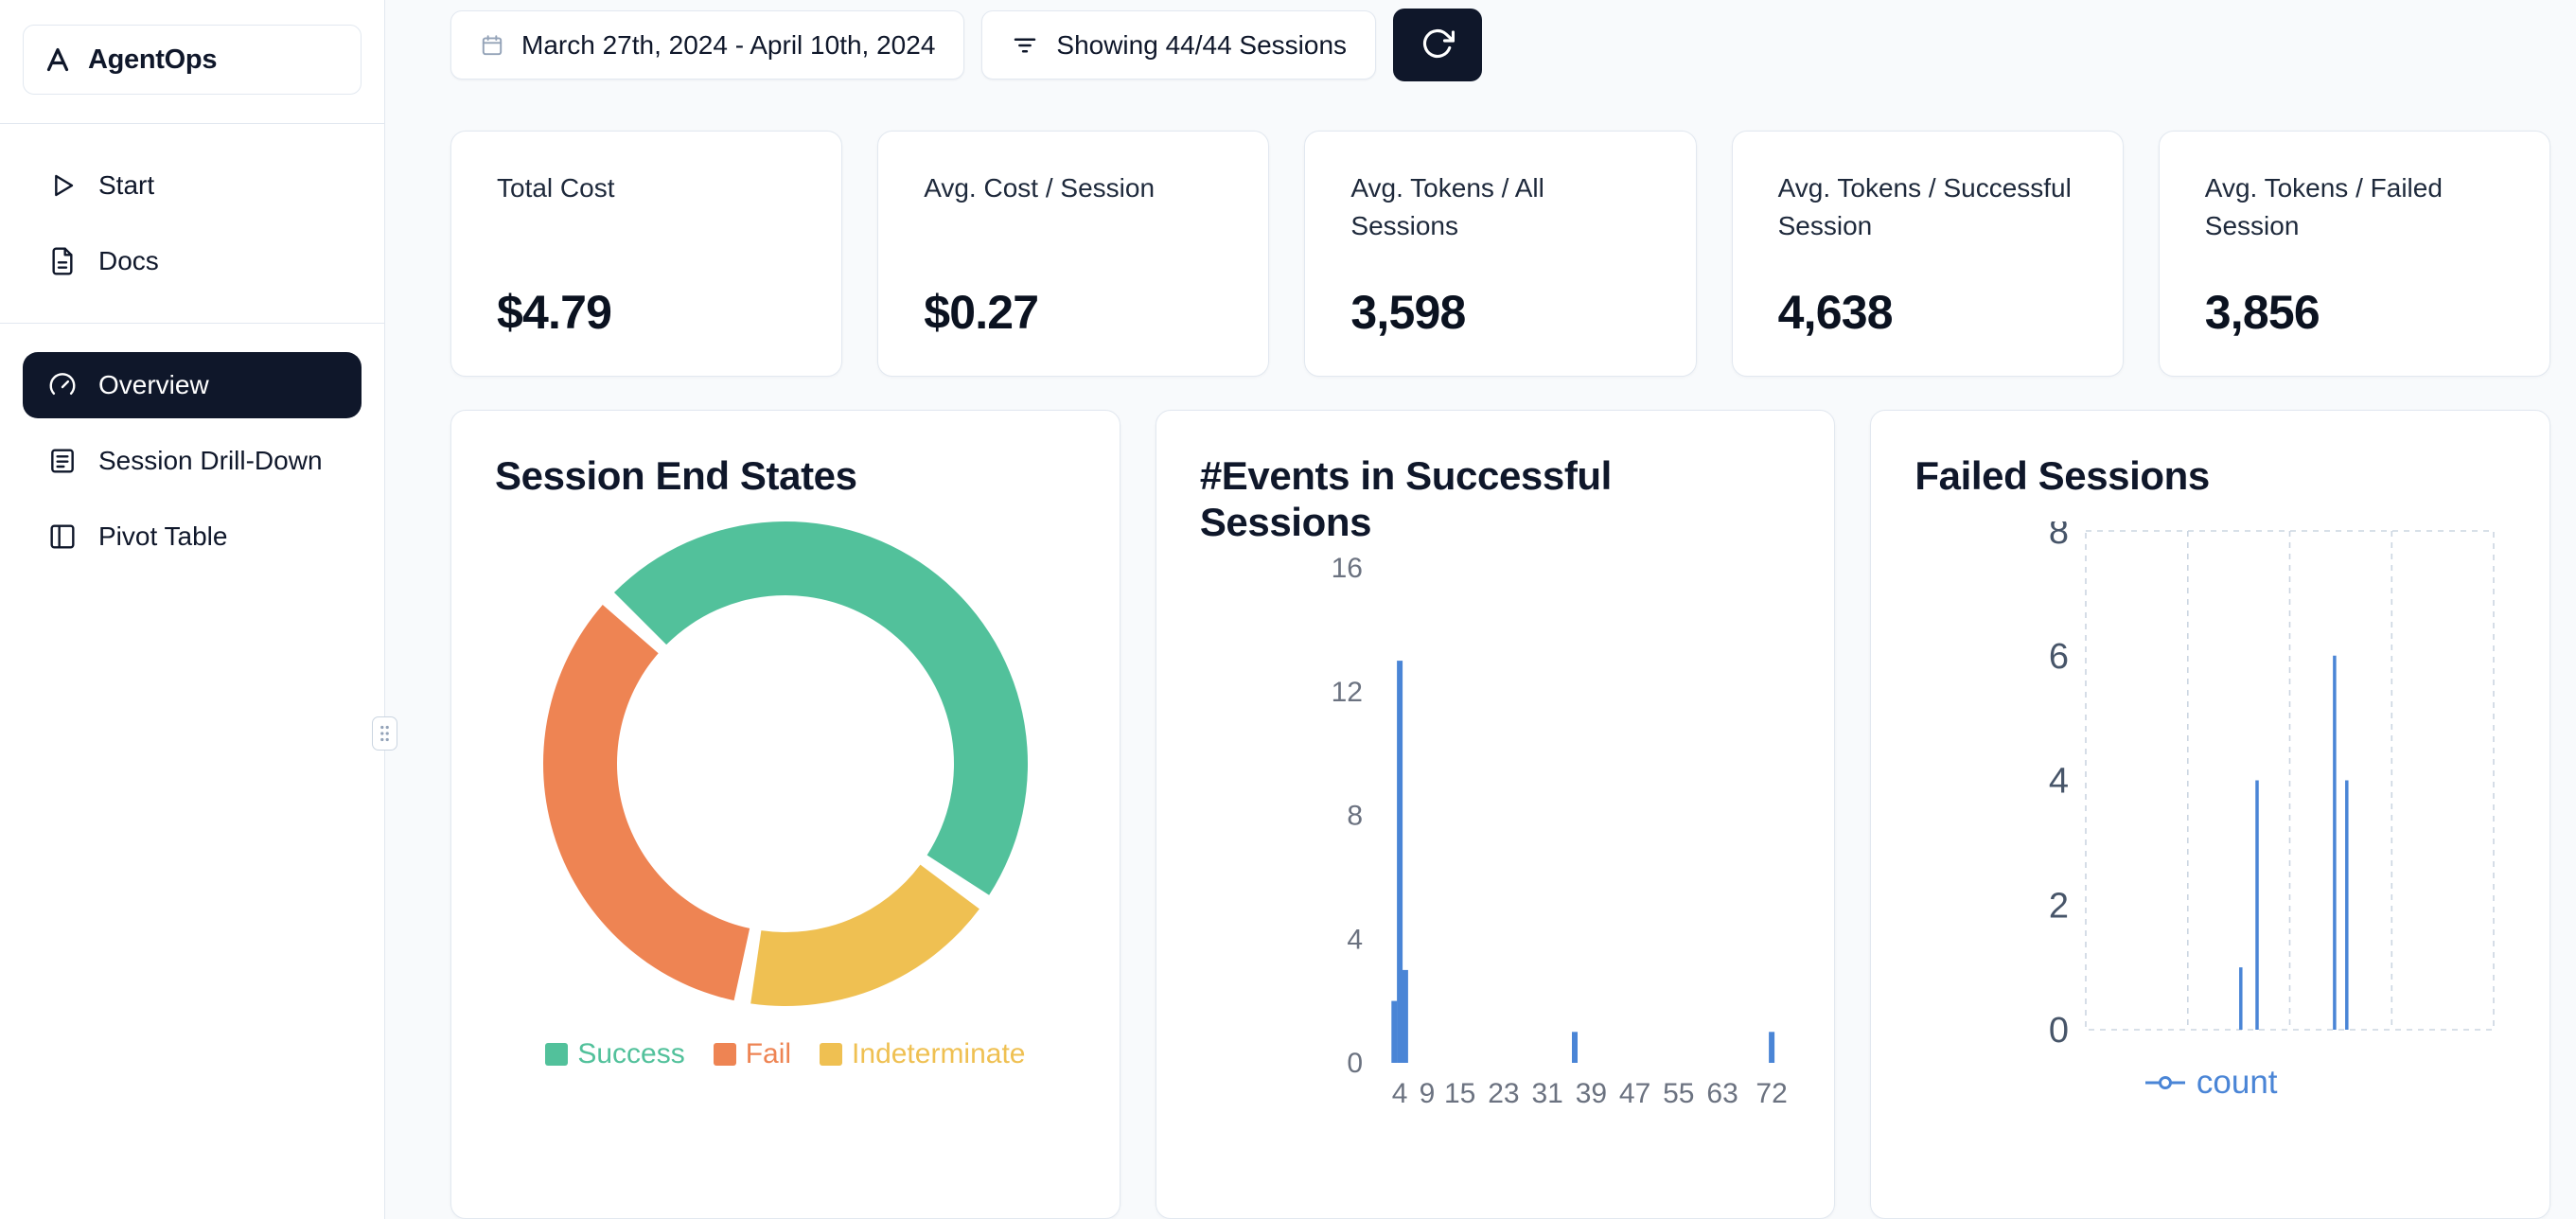  I want to click on svg-text: 23, so click(1503, 1093).